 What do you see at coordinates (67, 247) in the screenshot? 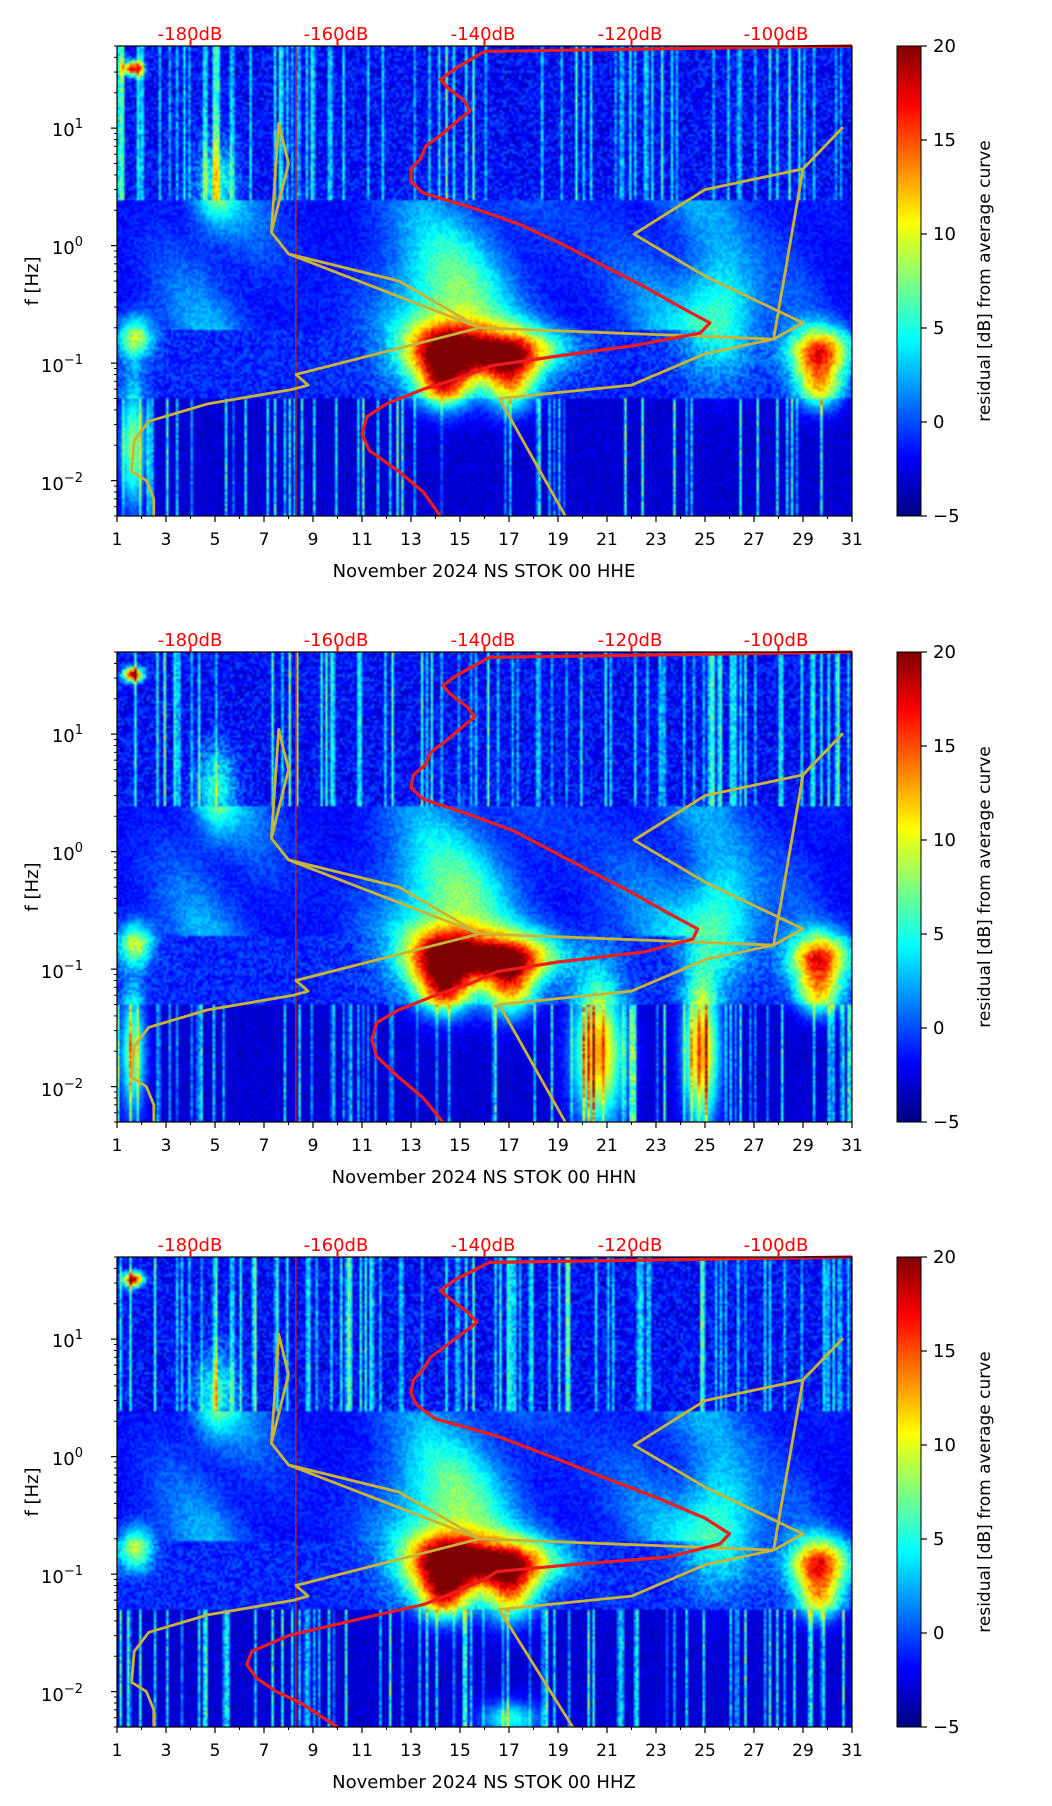
I see `y-tick-label: 10⁰` at bounding box center [67, 247].